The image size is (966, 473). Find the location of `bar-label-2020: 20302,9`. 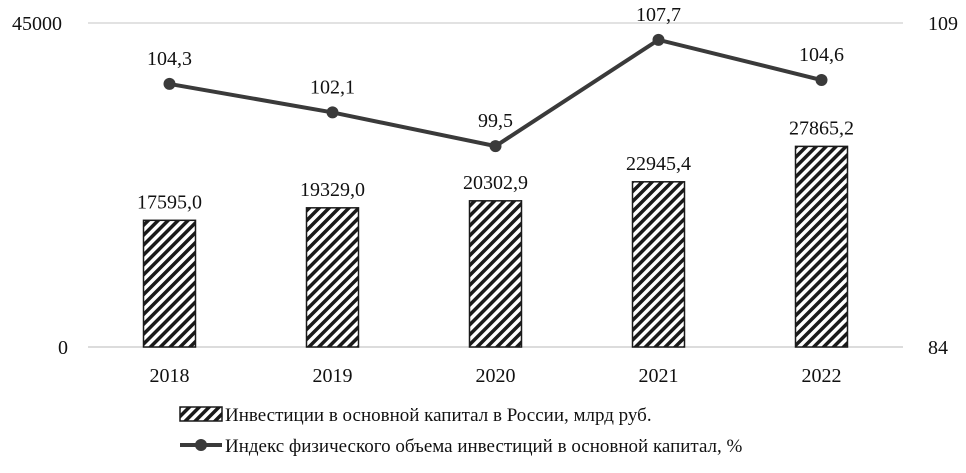

bar-label-2020: 20302,9 is located at coordinates (495, 183).